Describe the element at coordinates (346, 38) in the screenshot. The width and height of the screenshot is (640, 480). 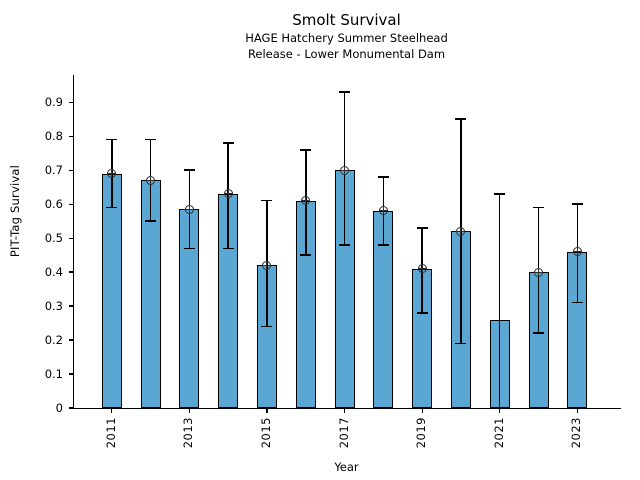
I see `chart-subtitle-line1: HAGE Hatchery Summer Steelhead` at that location.